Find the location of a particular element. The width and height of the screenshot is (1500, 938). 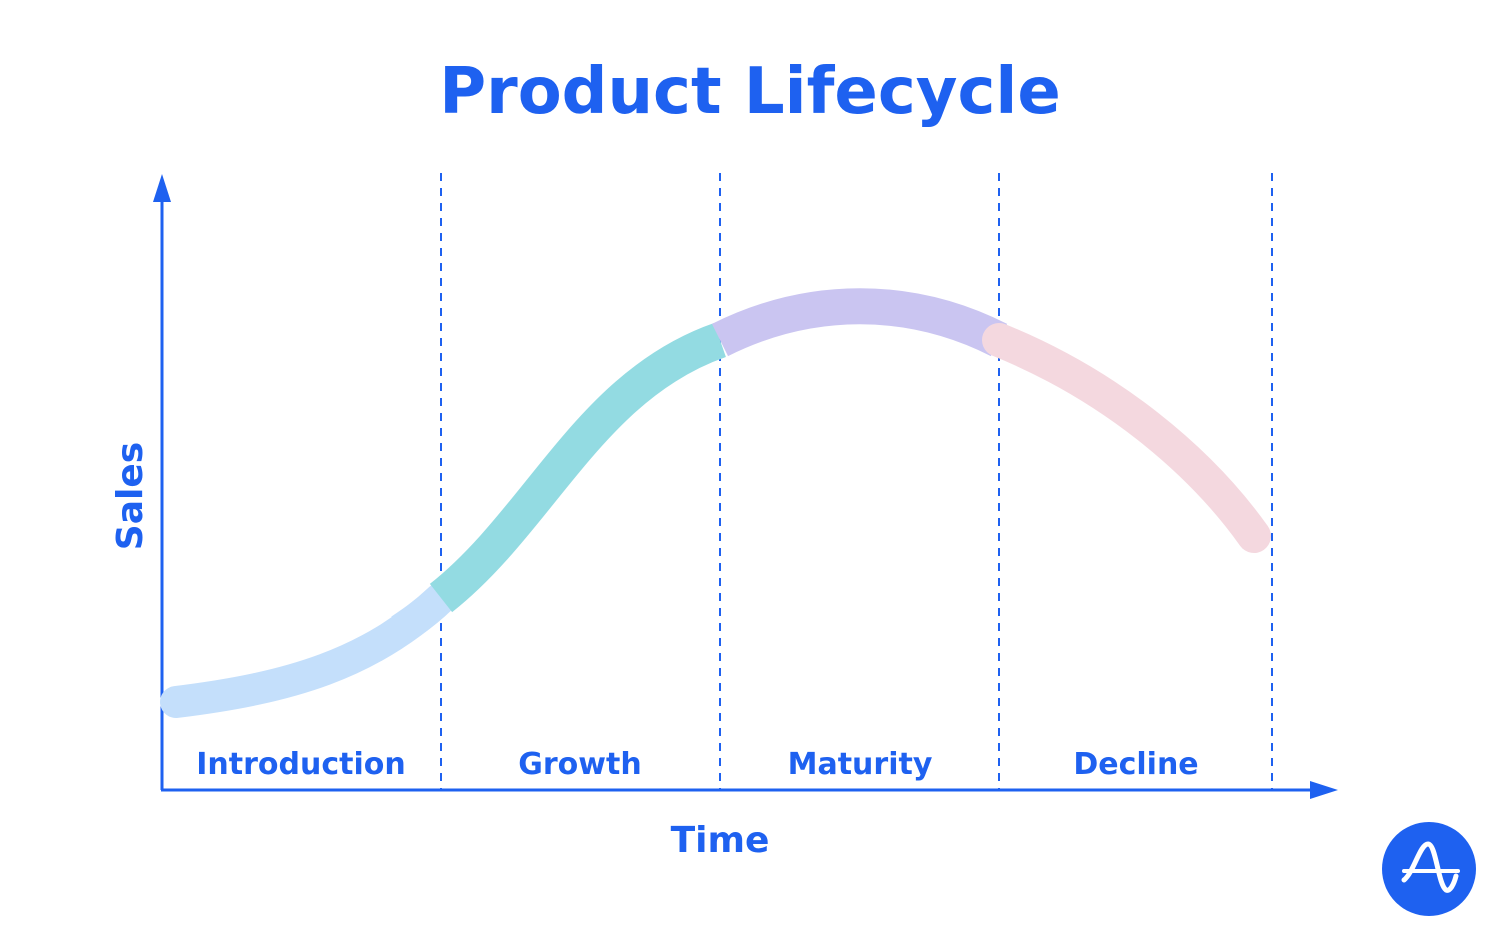

growth-curve-segment is located at coordinates (578, 467).